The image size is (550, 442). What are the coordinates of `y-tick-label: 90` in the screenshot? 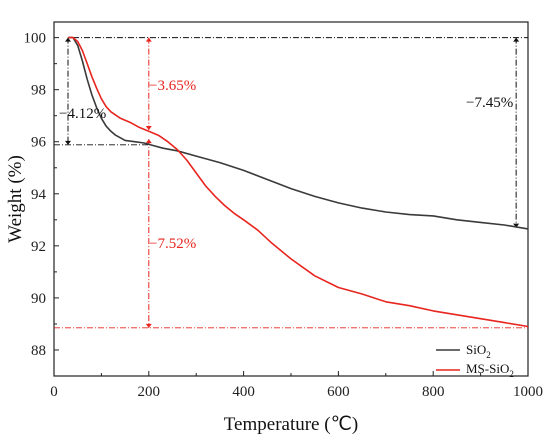 It's located at (38, 299).